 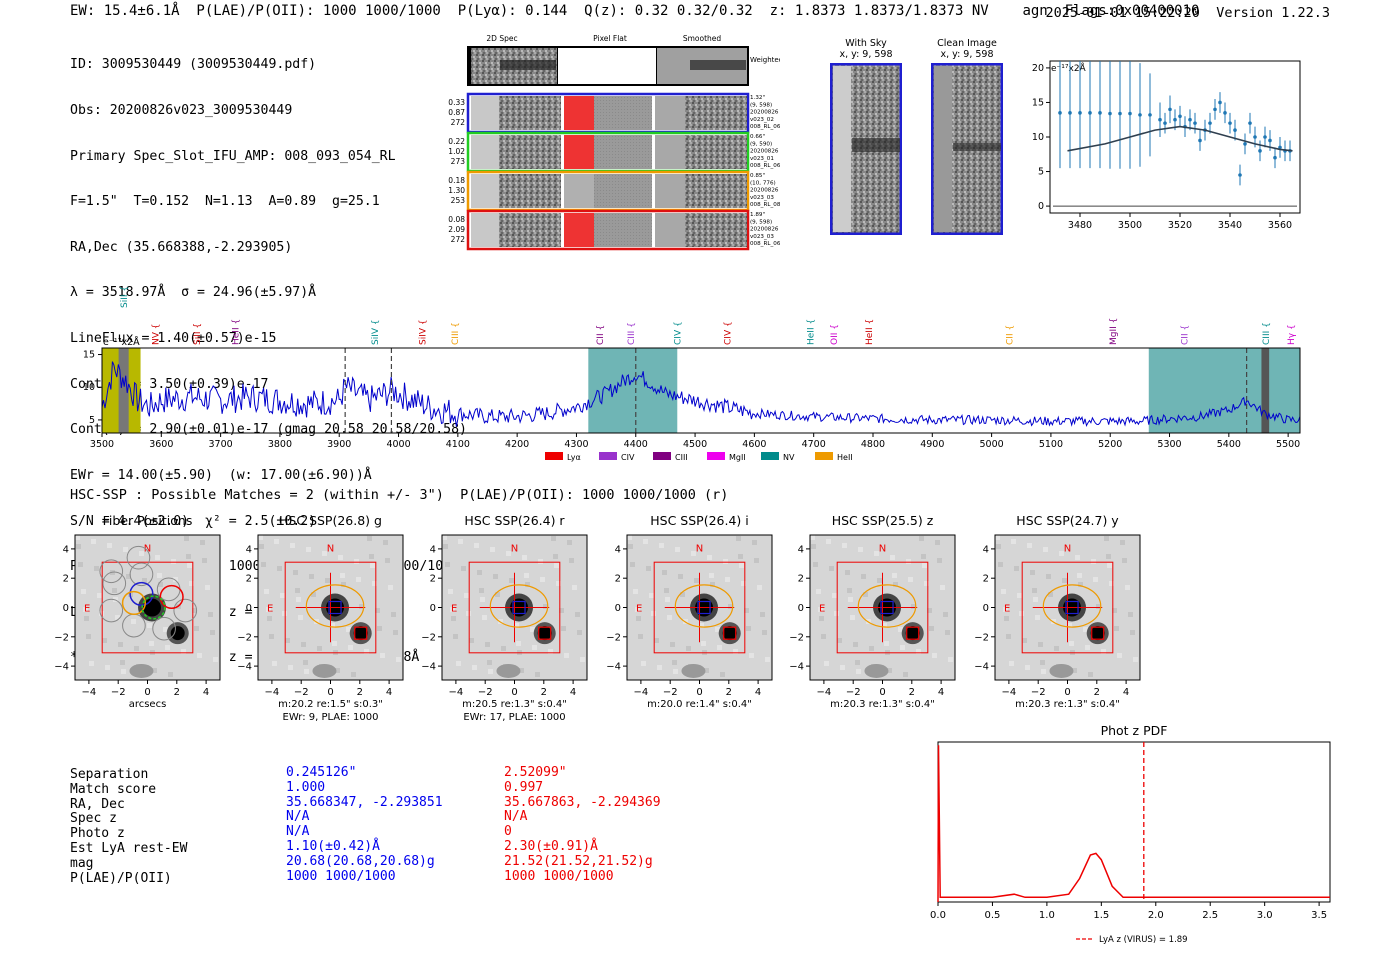 I want to click on weighted-sum-row: Weighted Sum, so click(x=623, y=66).